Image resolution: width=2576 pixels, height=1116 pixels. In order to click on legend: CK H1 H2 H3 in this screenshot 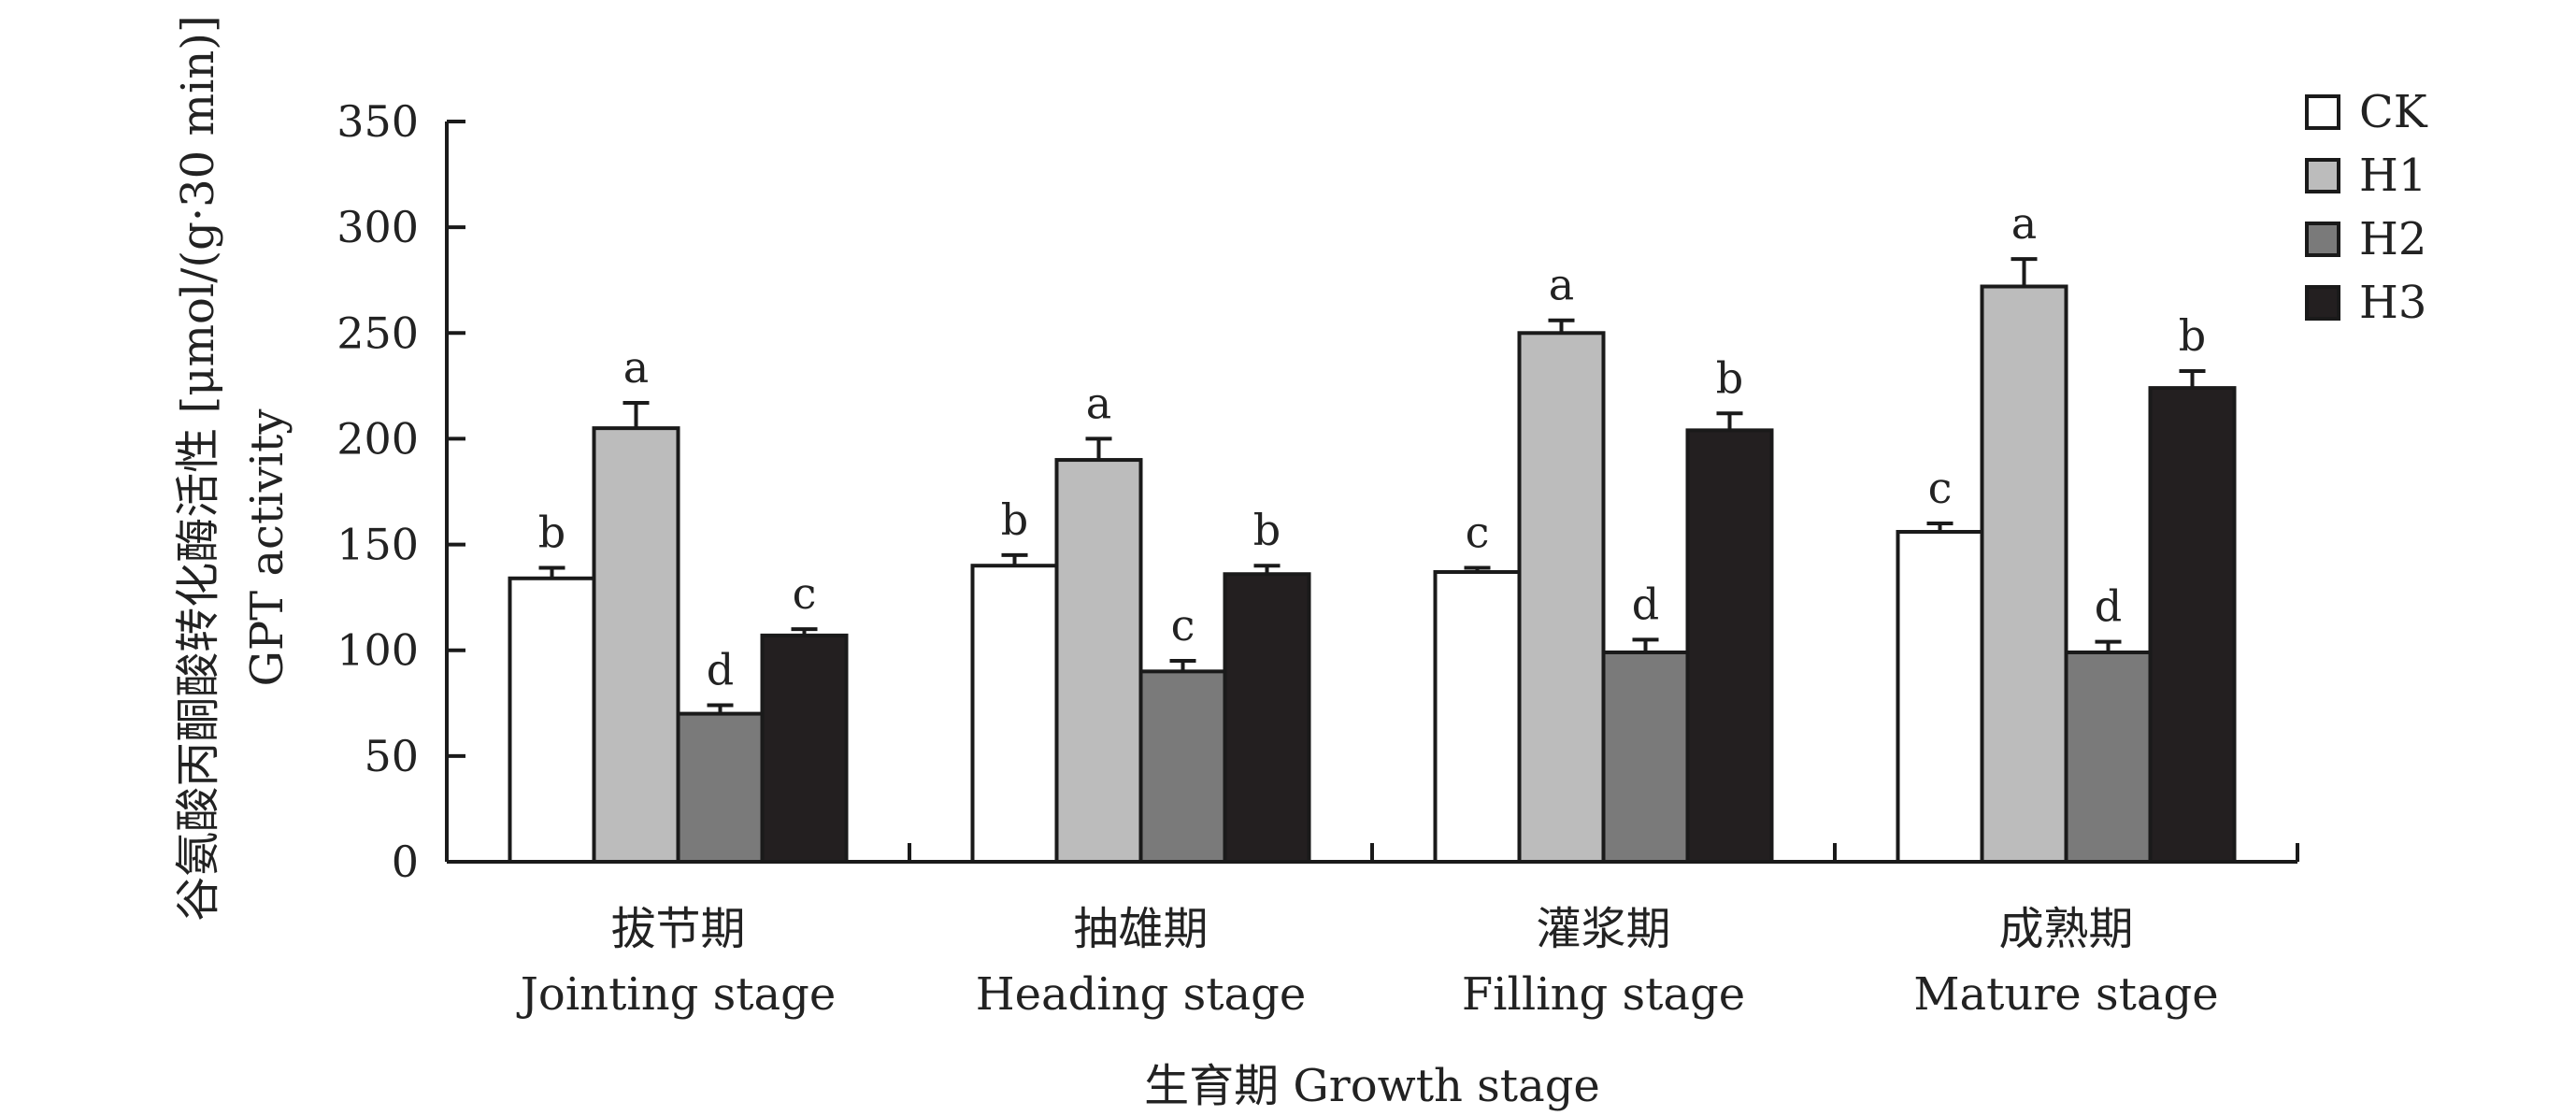, I will do `click(2366, 207)`.